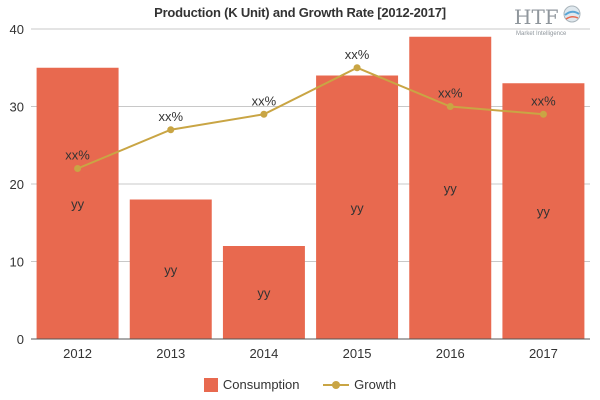 The height and width of the screenshot is (400, 600). I want to click on bar-2015, so click(357, 207).